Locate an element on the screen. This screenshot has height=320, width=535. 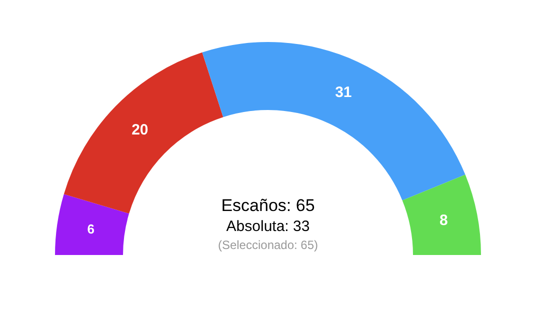
data-label: 20 is located at coordinates (140, 129).